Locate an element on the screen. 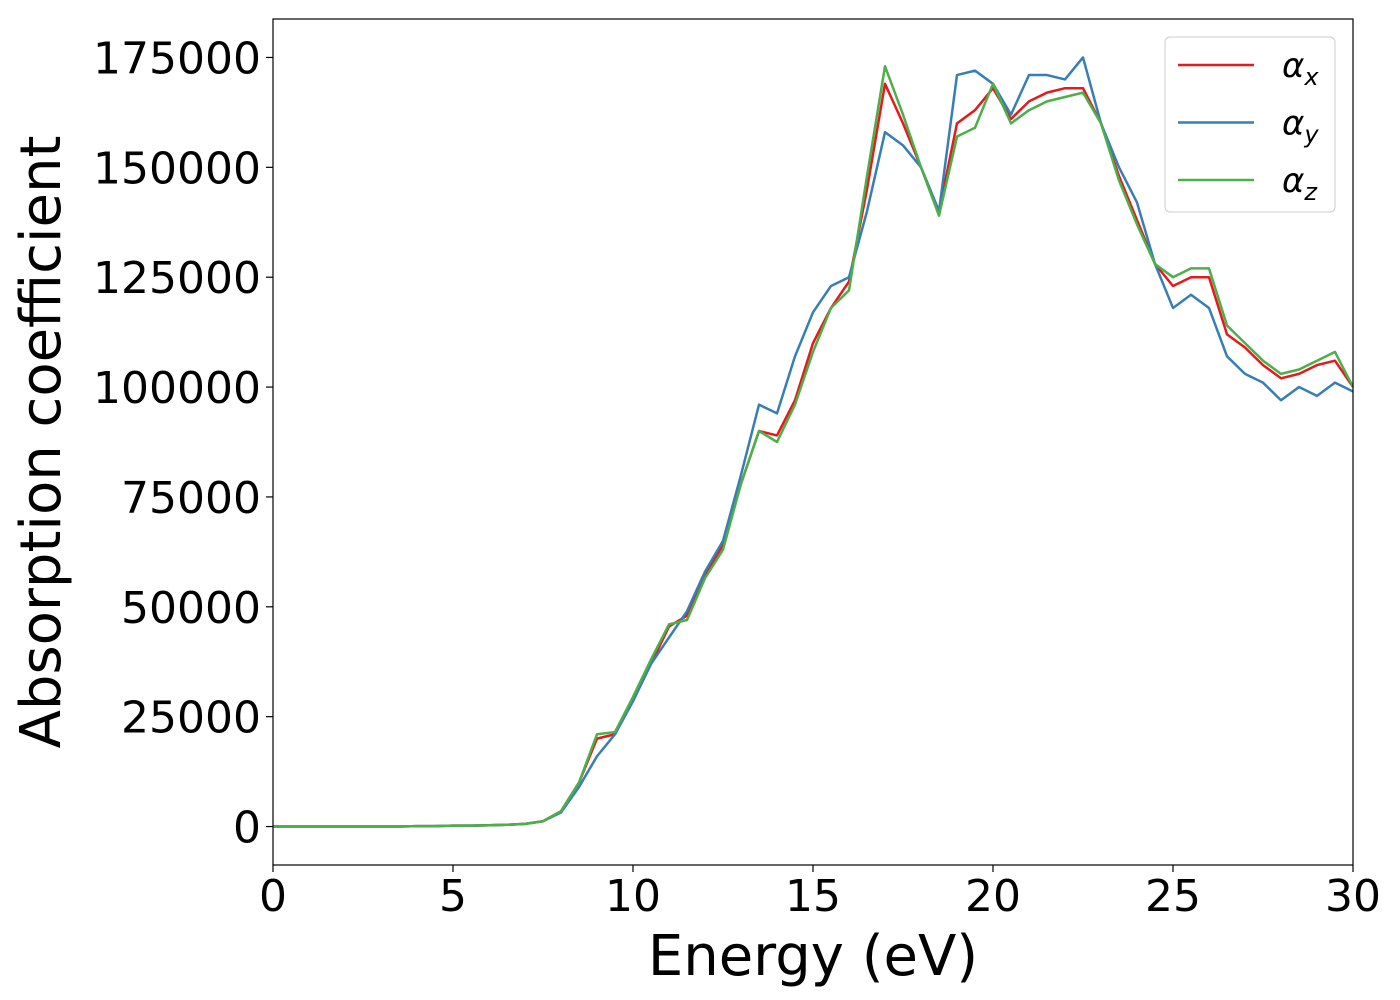  y-tick-label: 50000 is located at coordinates (191, 608).